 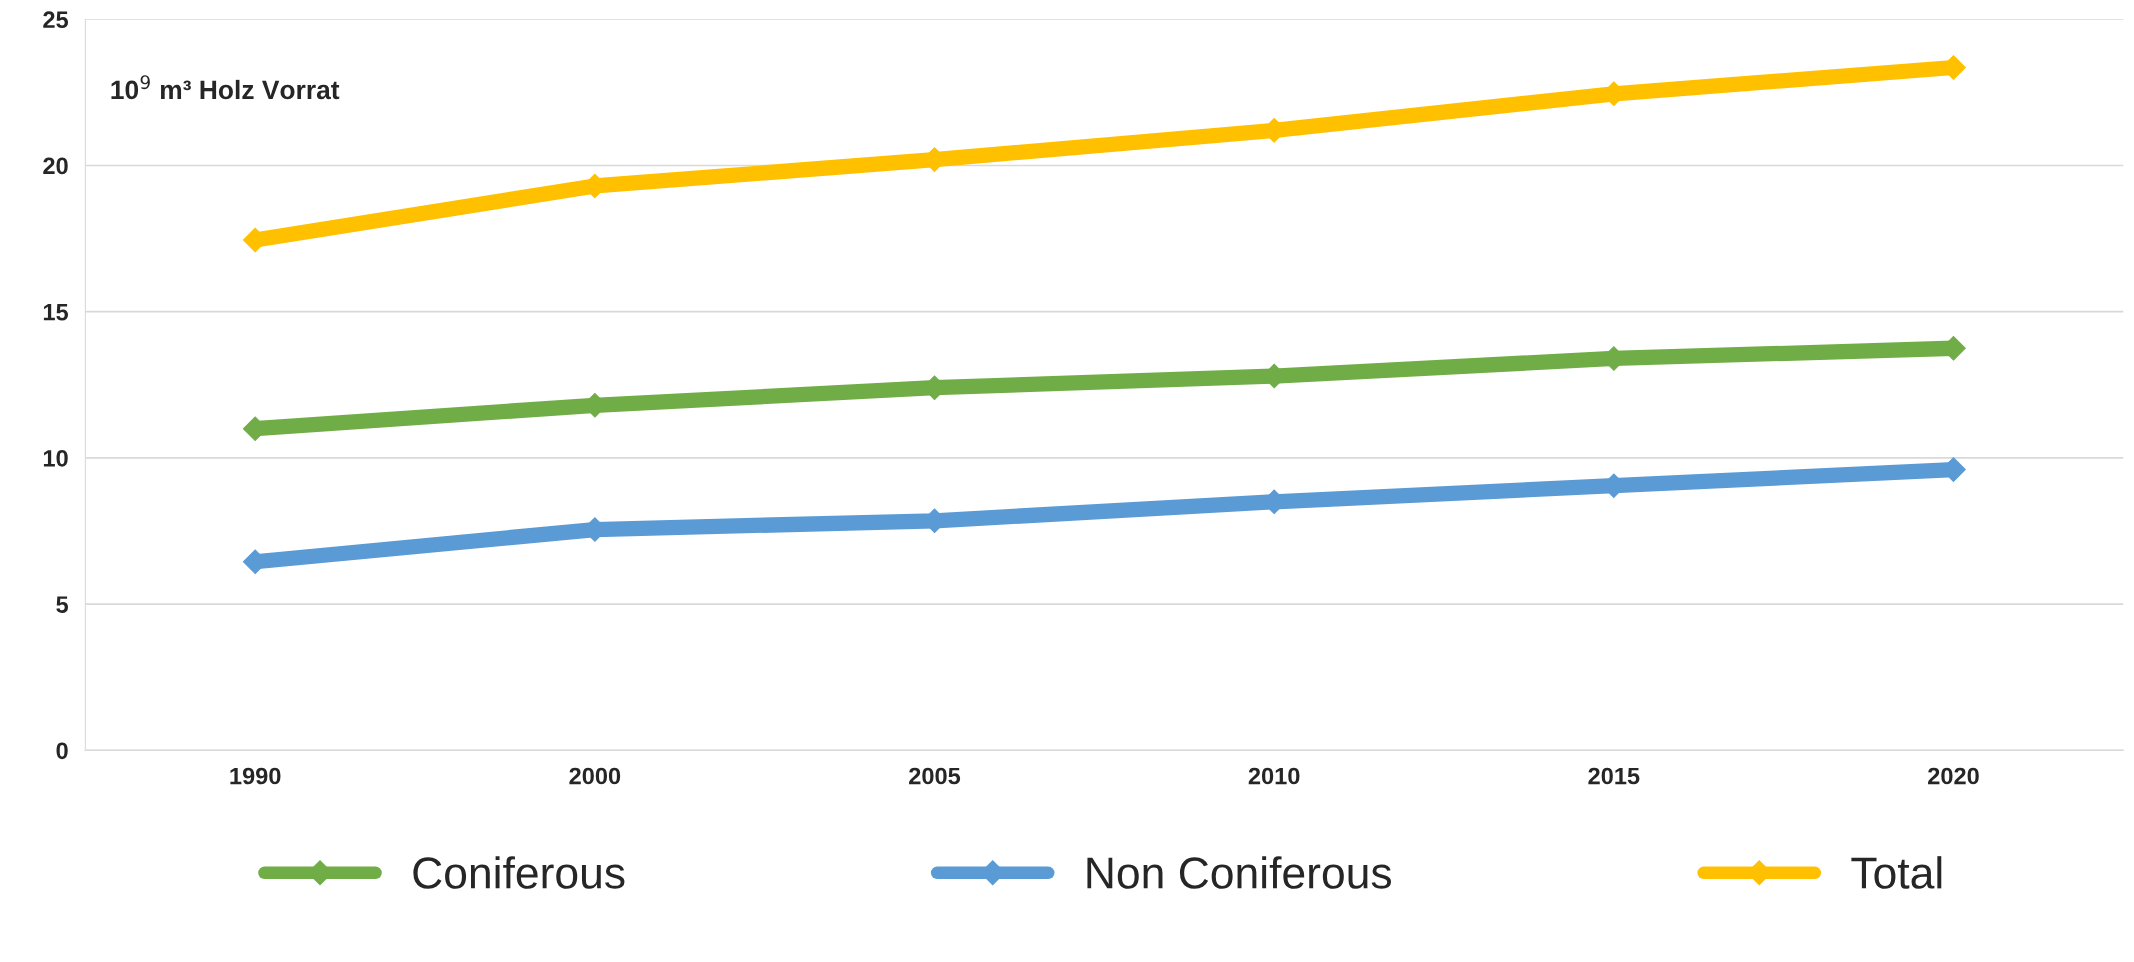 What do you see at coordinates (935, 776) in the screenshot?
I see `x-tick-label: 2005` at bounding box center [935, 776].